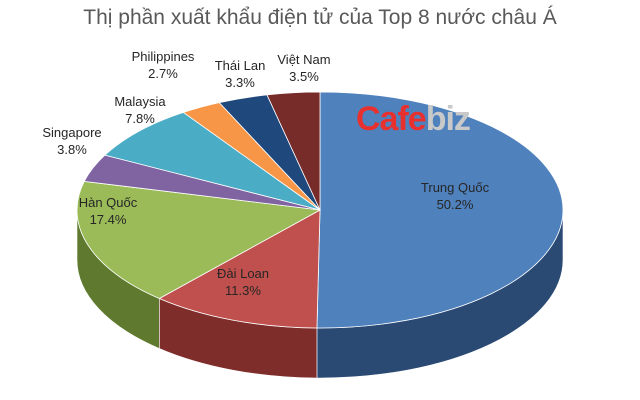  What do you see at coordinates (303, 59) in the screenshot?
I see `slice-label-name-7: Việt Nam` at bounding box center [303, 59].